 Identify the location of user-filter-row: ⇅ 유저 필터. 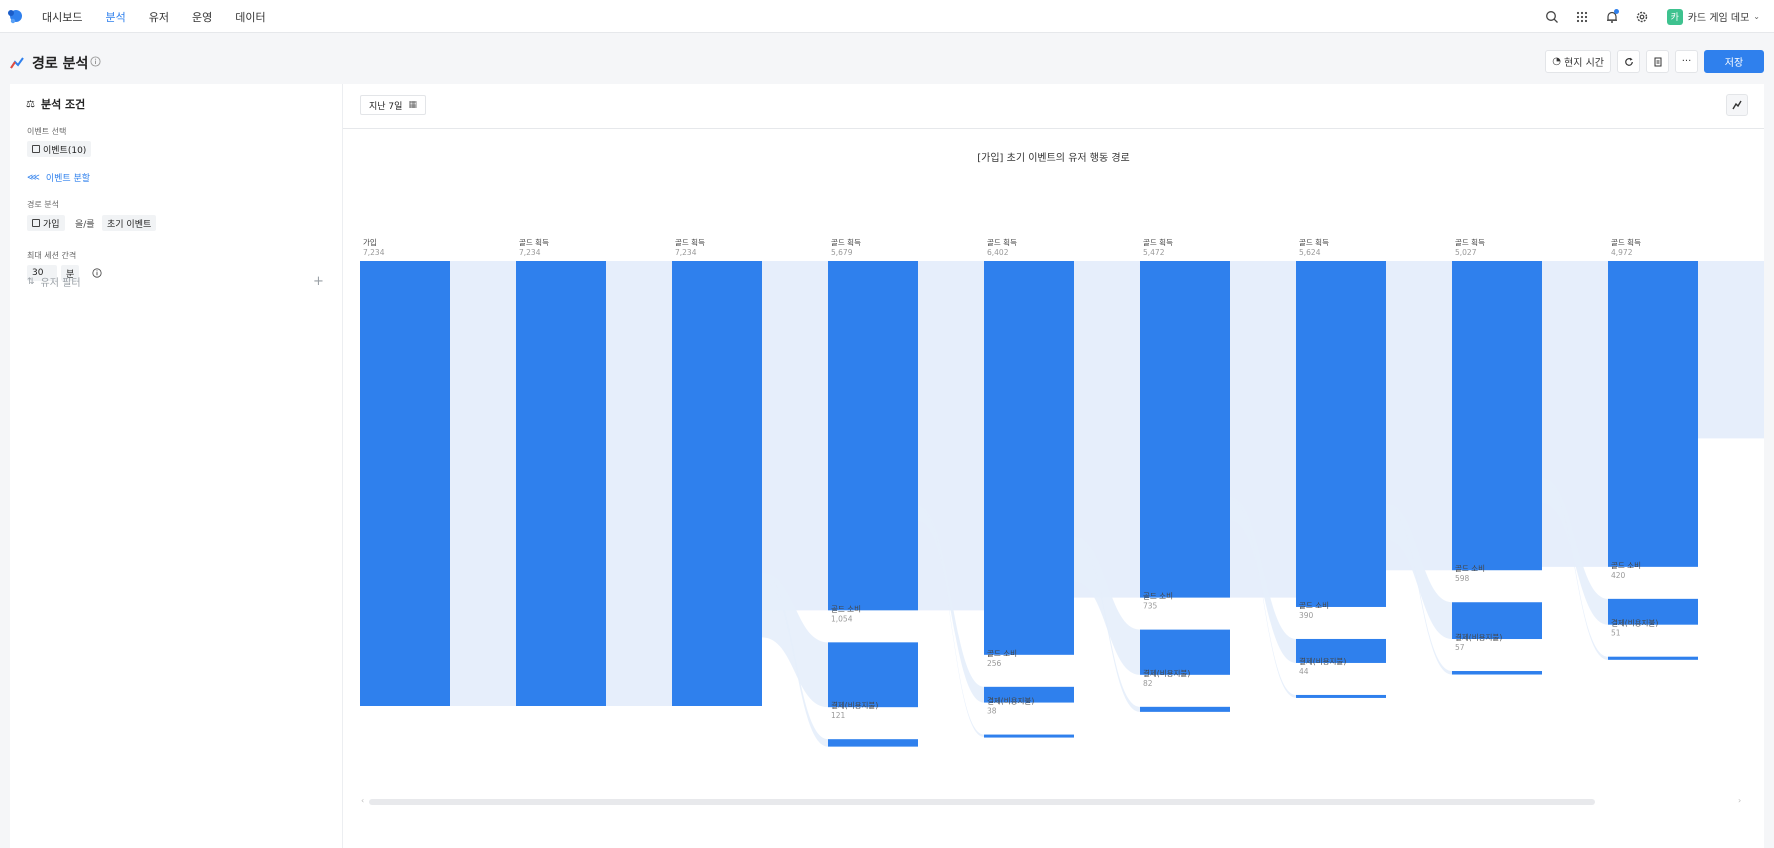
(54, 282).